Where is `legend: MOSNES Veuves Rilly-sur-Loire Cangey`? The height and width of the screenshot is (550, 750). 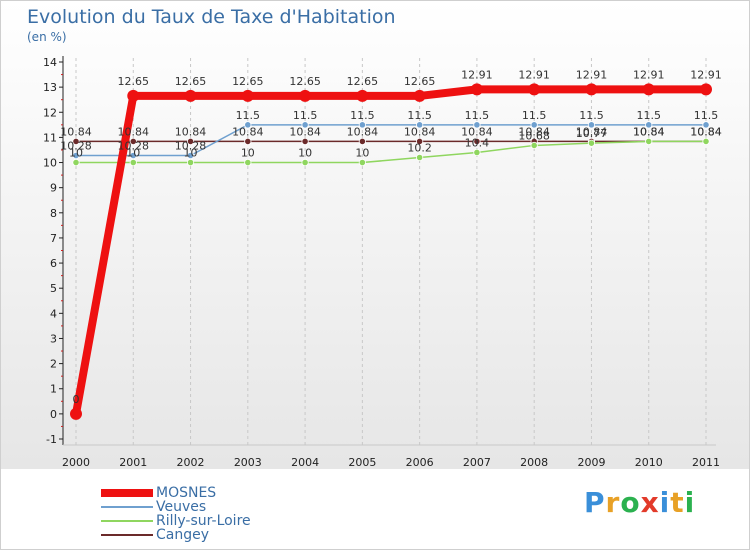 legend: MOSNES Veuves Rilly-sur-Loire Cangey is located at coordinates (251, 514).